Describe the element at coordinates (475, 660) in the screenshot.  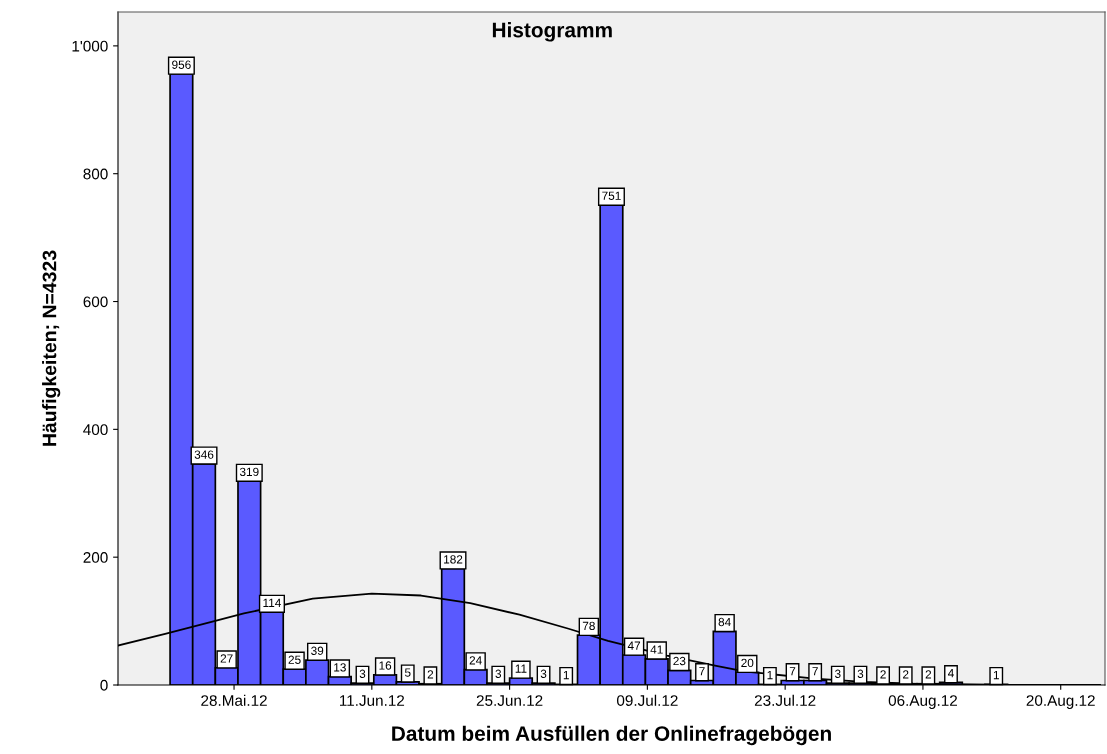
I see `data-label: 24` at that location.